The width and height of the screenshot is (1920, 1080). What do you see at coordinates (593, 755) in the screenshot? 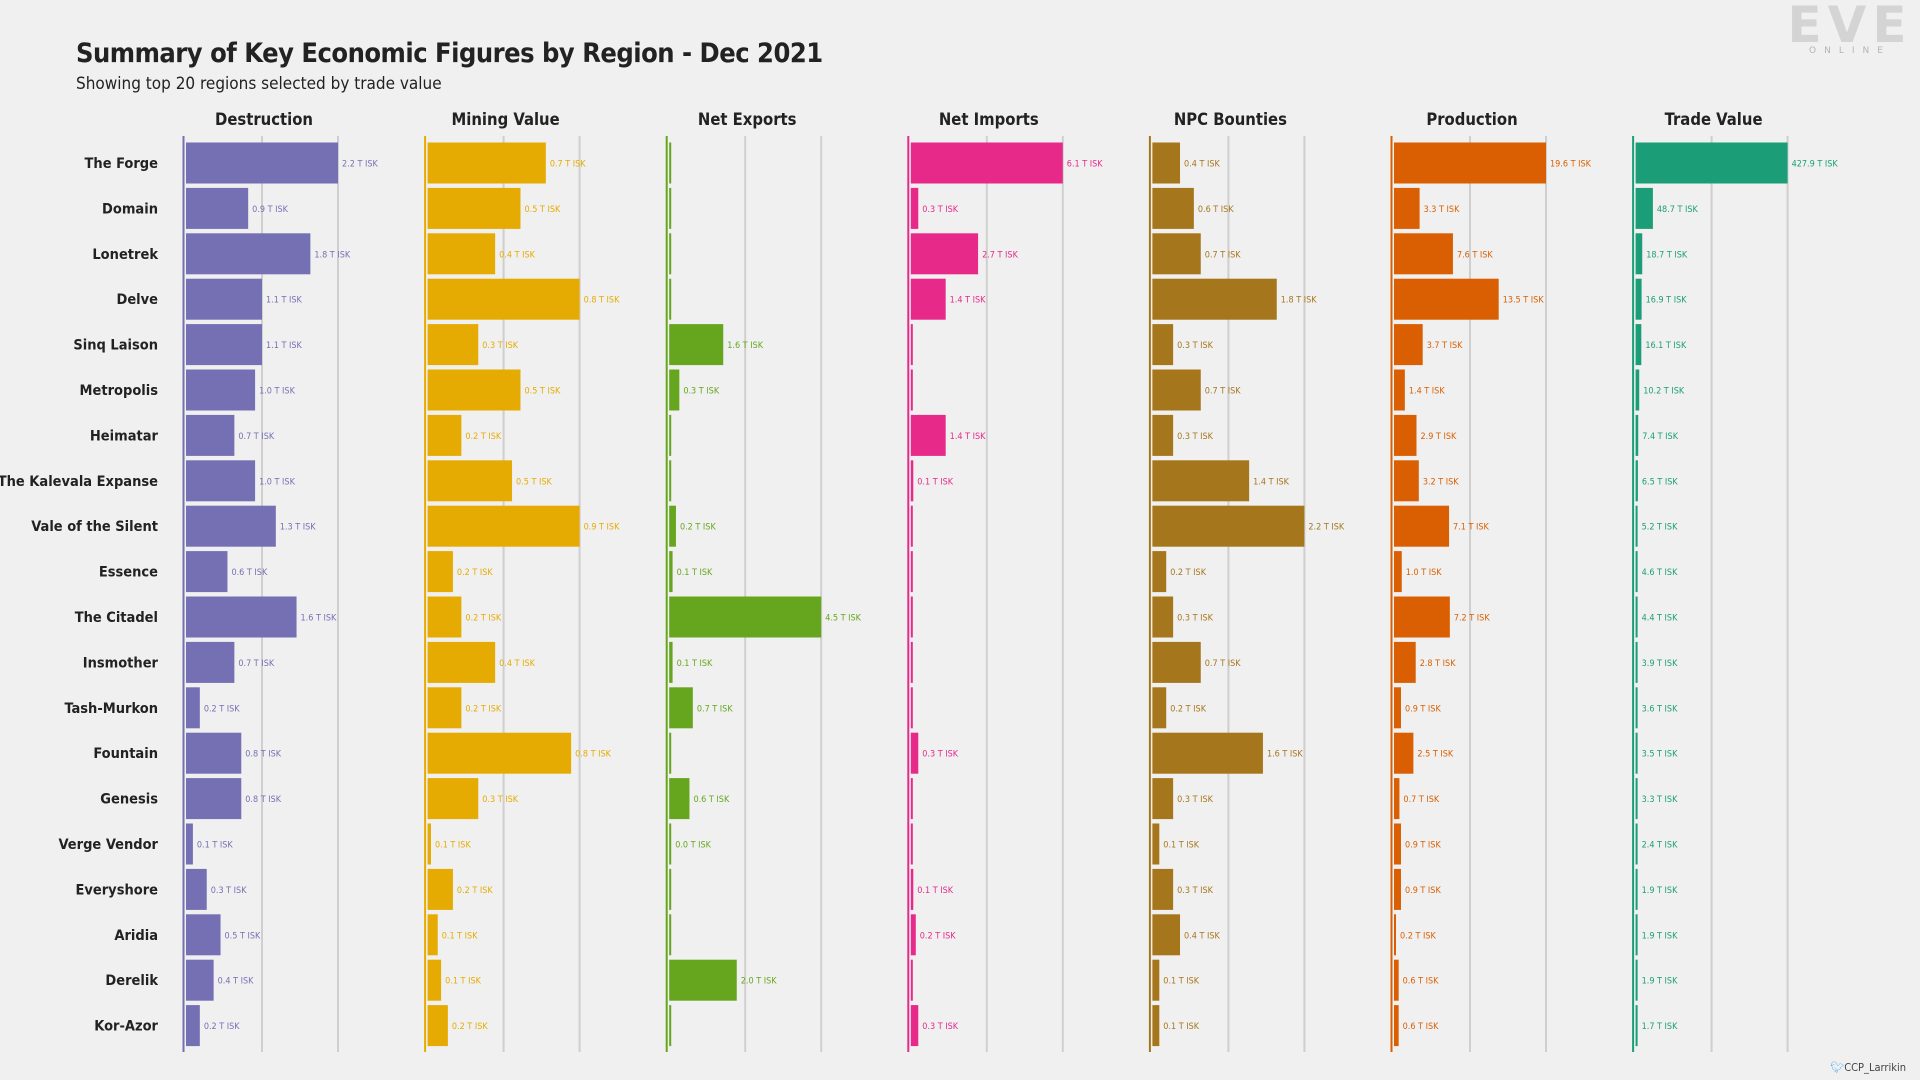
I see `bar-value-label: 0.8 T ISK` at bounding box center [593, 755].